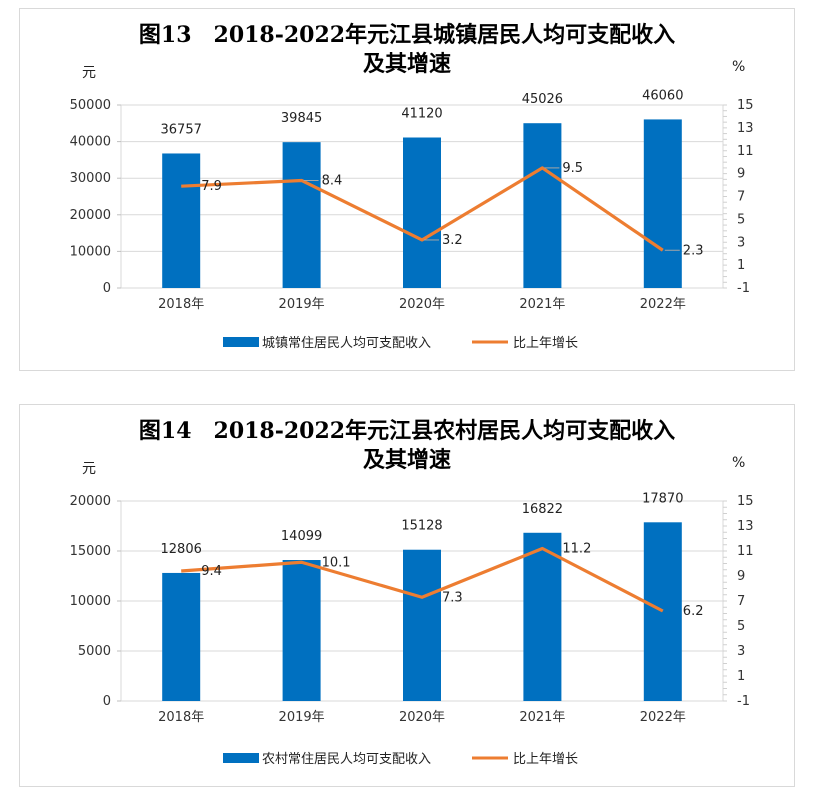 This screenshot has width=813, height=796. I want to click on left-axis-tick-label: 40000, so click(90, 142).